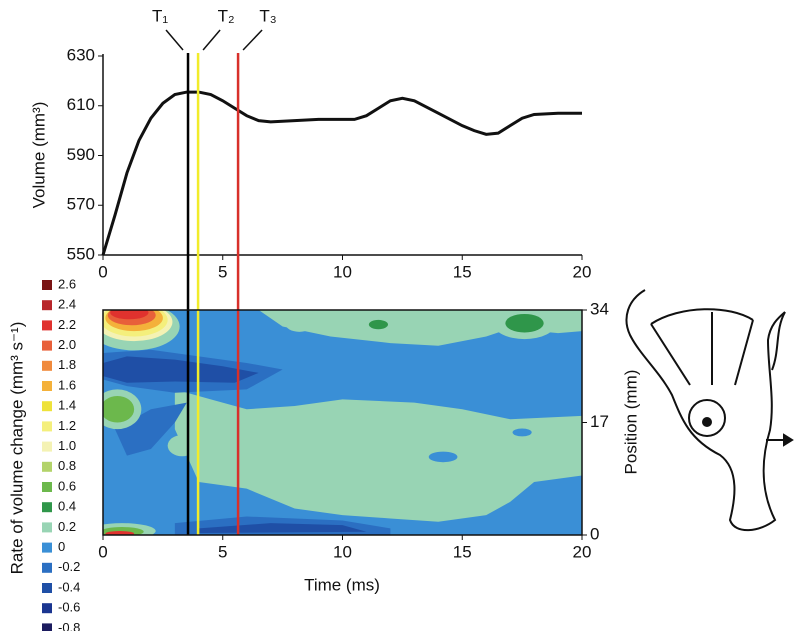 The width and height of the screenshot is (794, 631). Describe the element at coordinates (778, 341) in the screenshot. I see `lobe` at that location.